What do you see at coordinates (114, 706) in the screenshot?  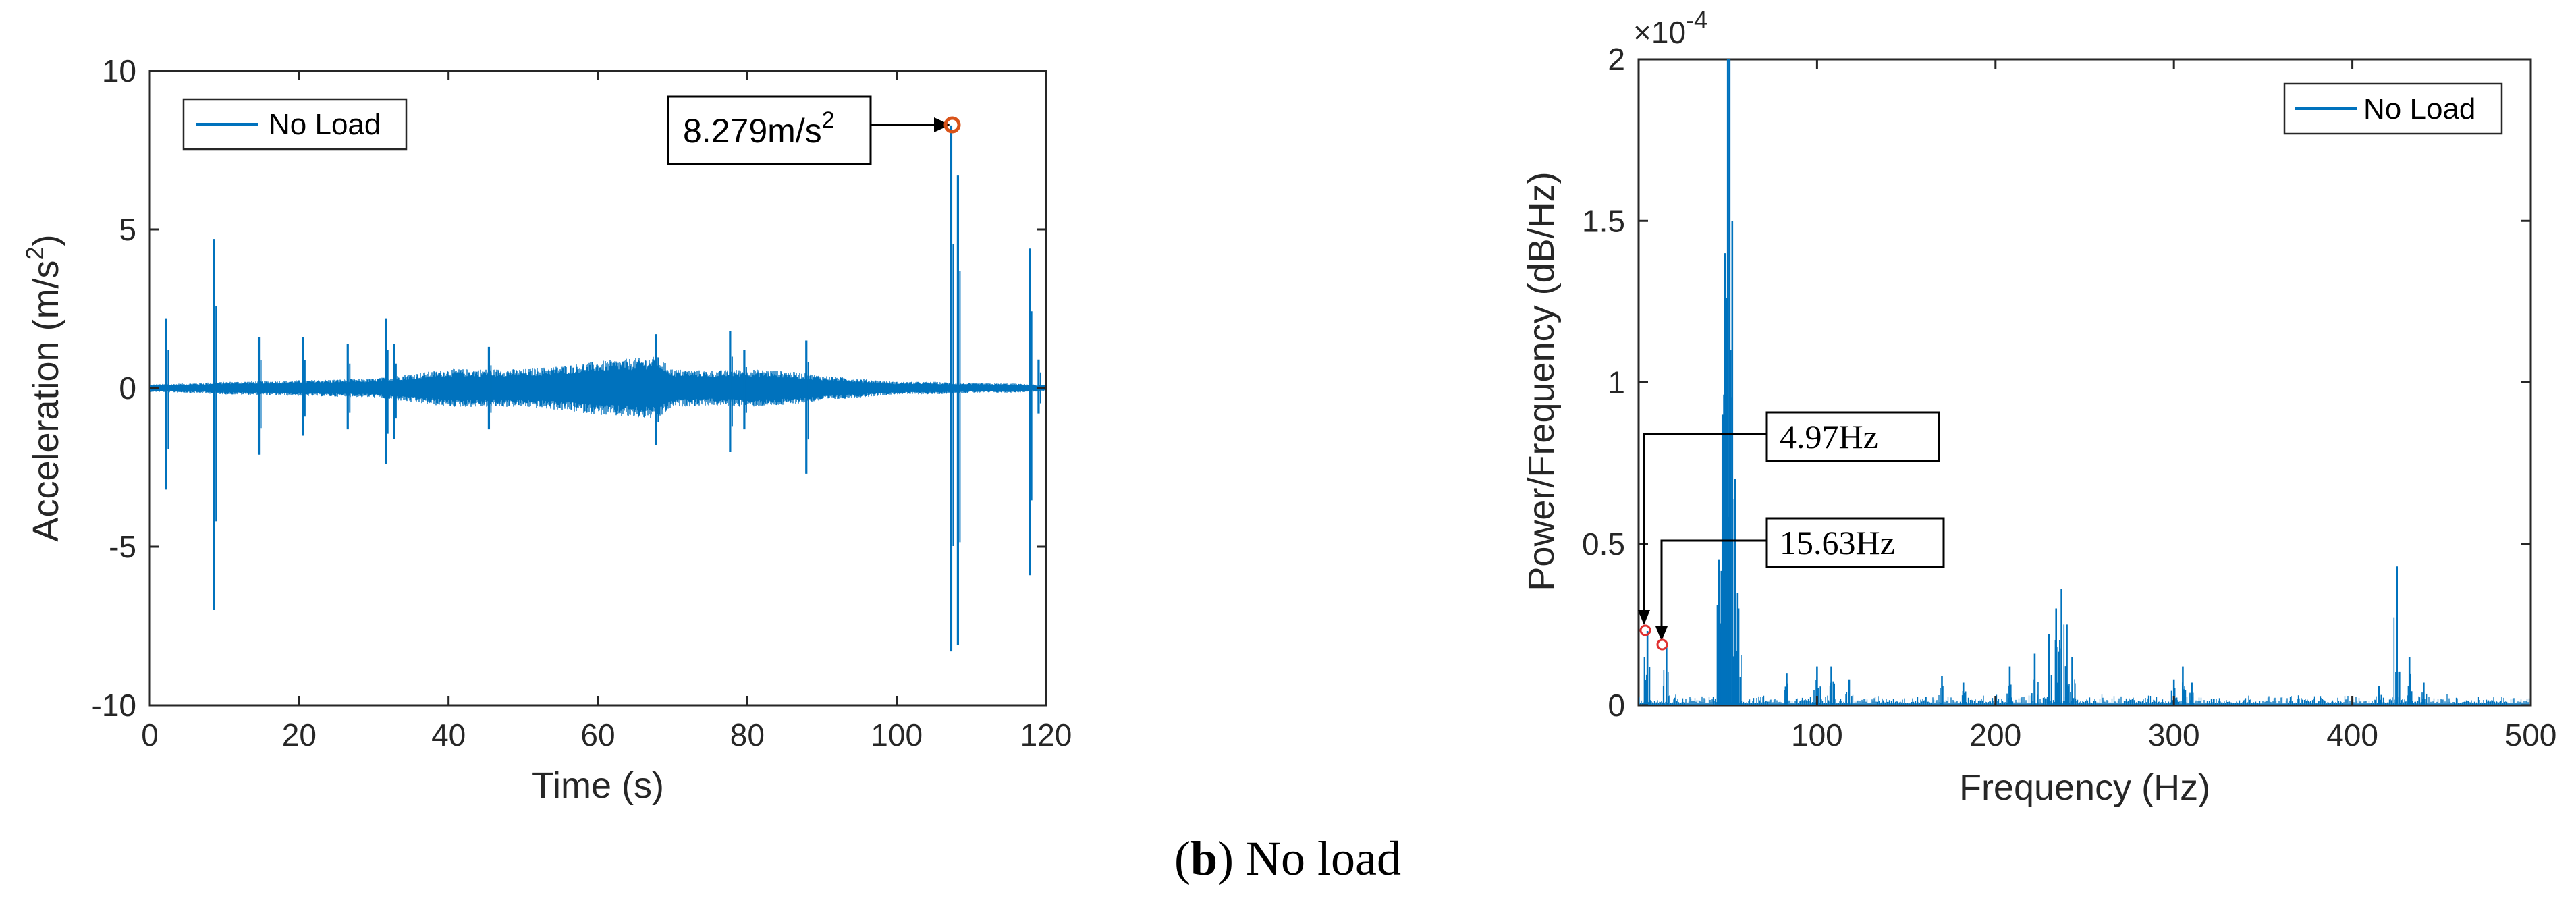 I see `left-ytick-label: -10` at bounding box center [114, 706].